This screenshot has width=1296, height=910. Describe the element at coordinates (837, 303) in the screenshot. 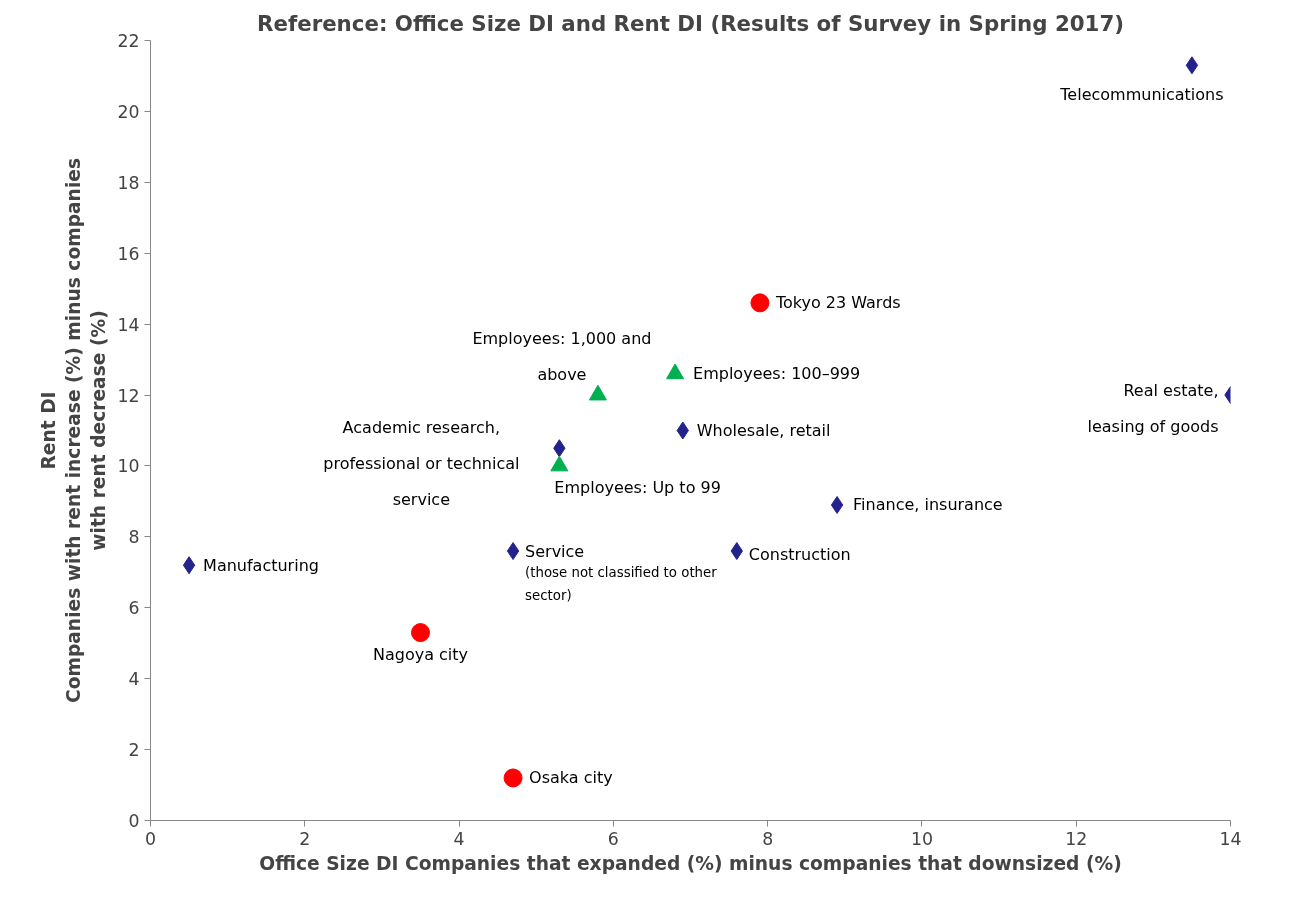

I see `annotation: Tokyo 23 Wards` at that location.